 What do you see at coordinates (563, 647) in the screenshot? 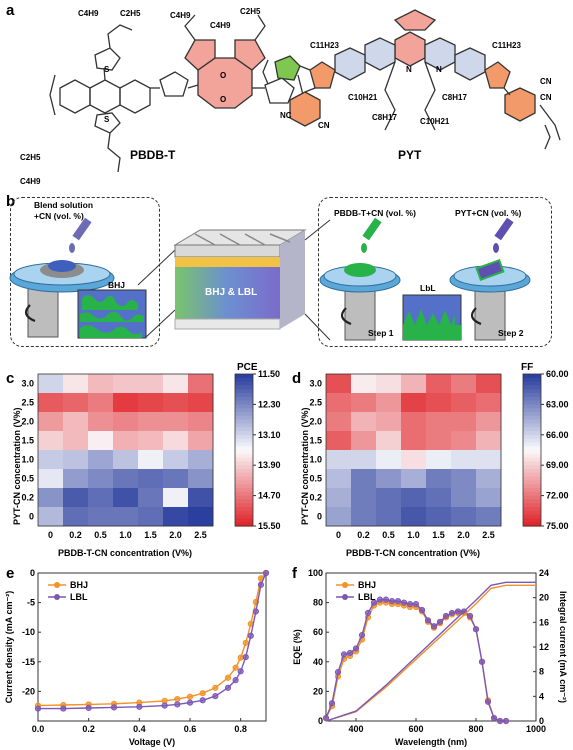
I see `eqe-ylabel-right: Integral current (mA cm⁻²)` at bounding box center [563, 647].